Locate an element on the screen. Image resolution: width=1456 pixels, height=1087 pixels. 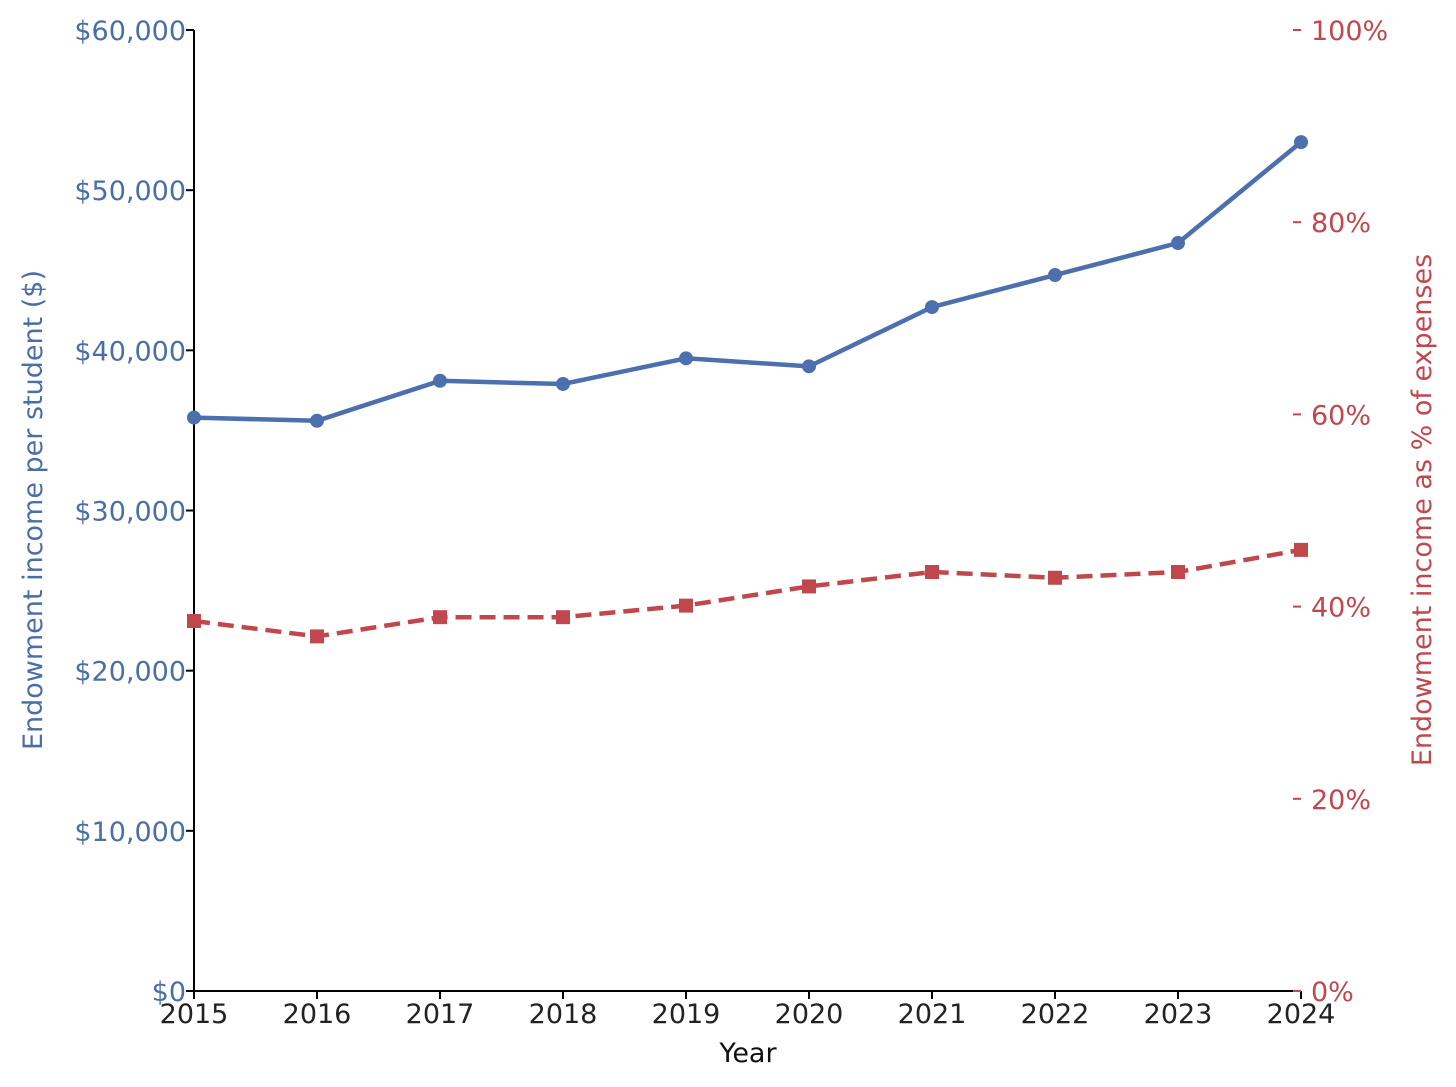
y-tick-label-right: 20% is located at coordinates (1341, 800).